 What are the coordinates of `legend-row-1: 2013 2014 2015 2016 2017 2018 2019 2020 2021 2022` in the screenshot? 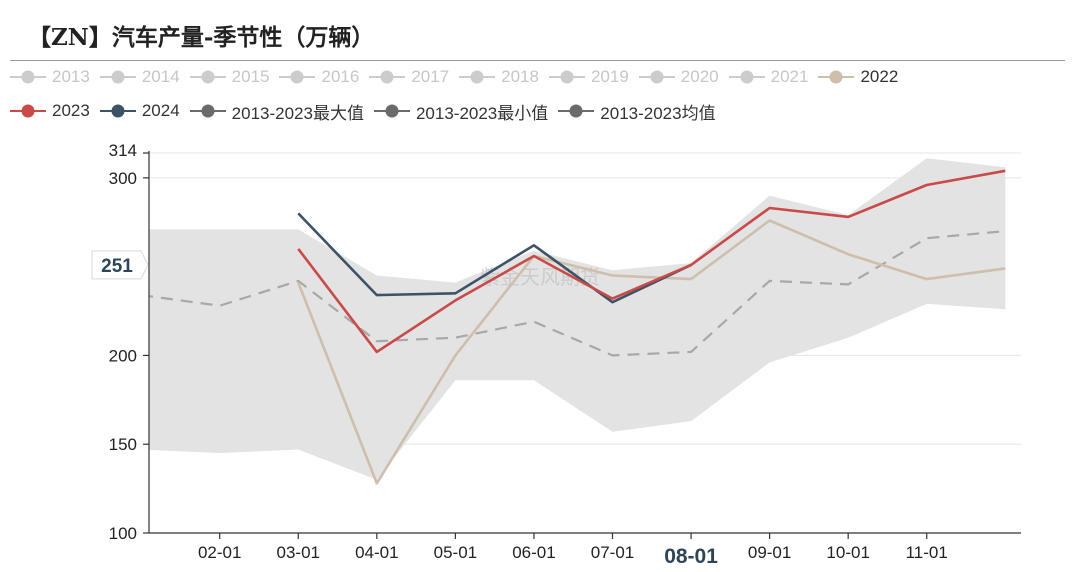 It's located at (459, 77).